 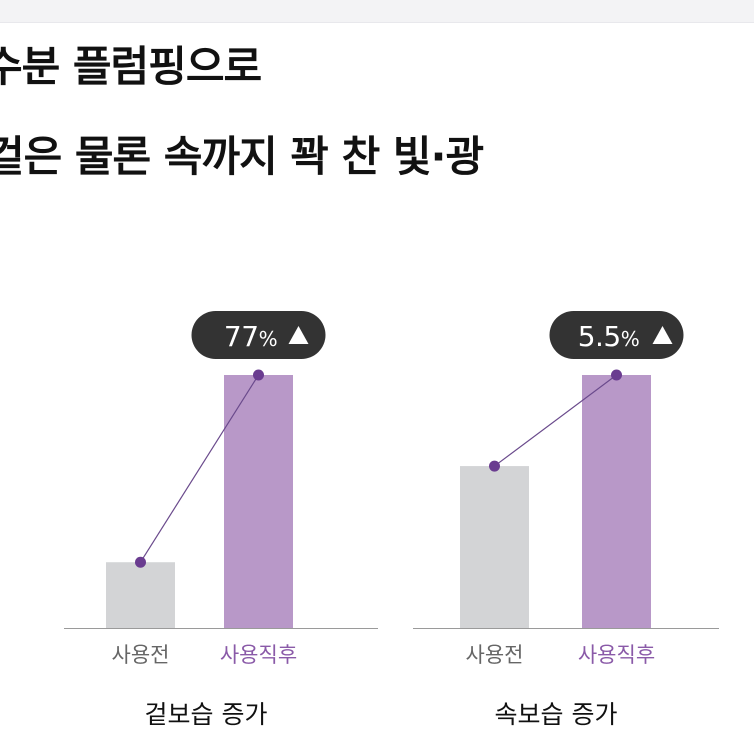 What do you see at coordinates (206, 714) in the screenshot?
I see `chart-caption: 겉보습 증가` at bounding box center [206, 714].